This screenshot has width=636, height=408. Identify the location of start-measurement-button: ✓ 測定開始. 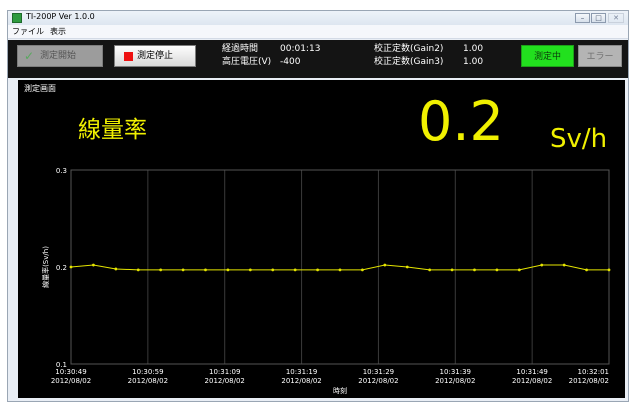
(60, 56).